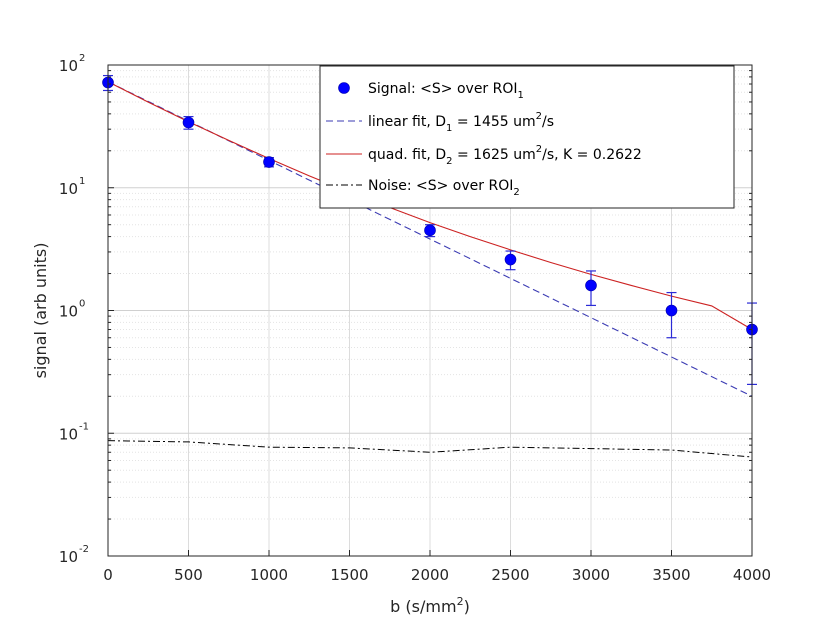 The image size is (831, 623). Describe the element at coordinates (82, 58) in the screenshot. I see `y-tick-exponent: 2` at that location.